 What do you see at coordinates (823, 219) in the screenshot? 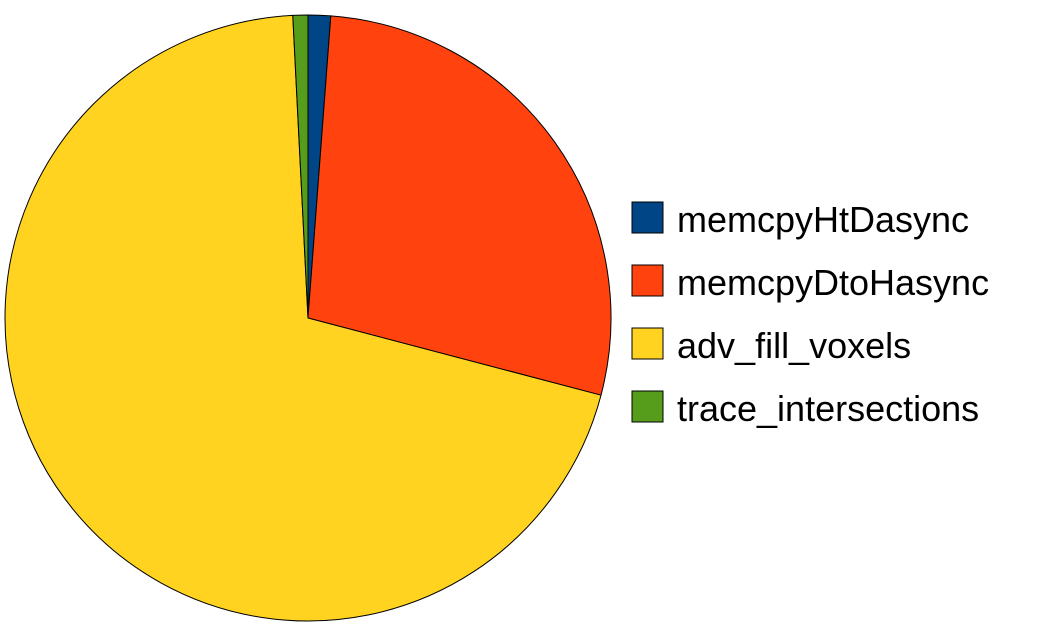
I see `legend-label-0: memcpyHtDasync` at bounding box center [823, 219].